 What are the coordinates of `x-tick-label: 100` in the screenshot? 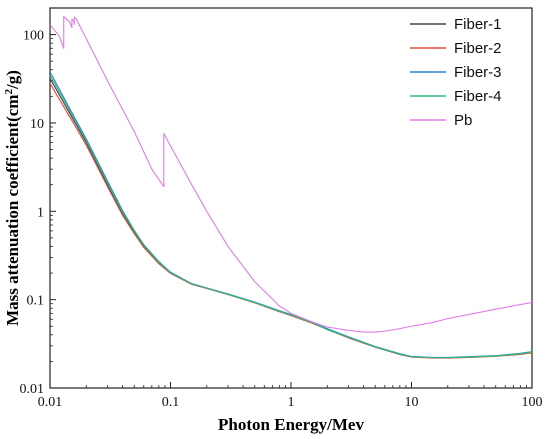 It's located at (532, 402).